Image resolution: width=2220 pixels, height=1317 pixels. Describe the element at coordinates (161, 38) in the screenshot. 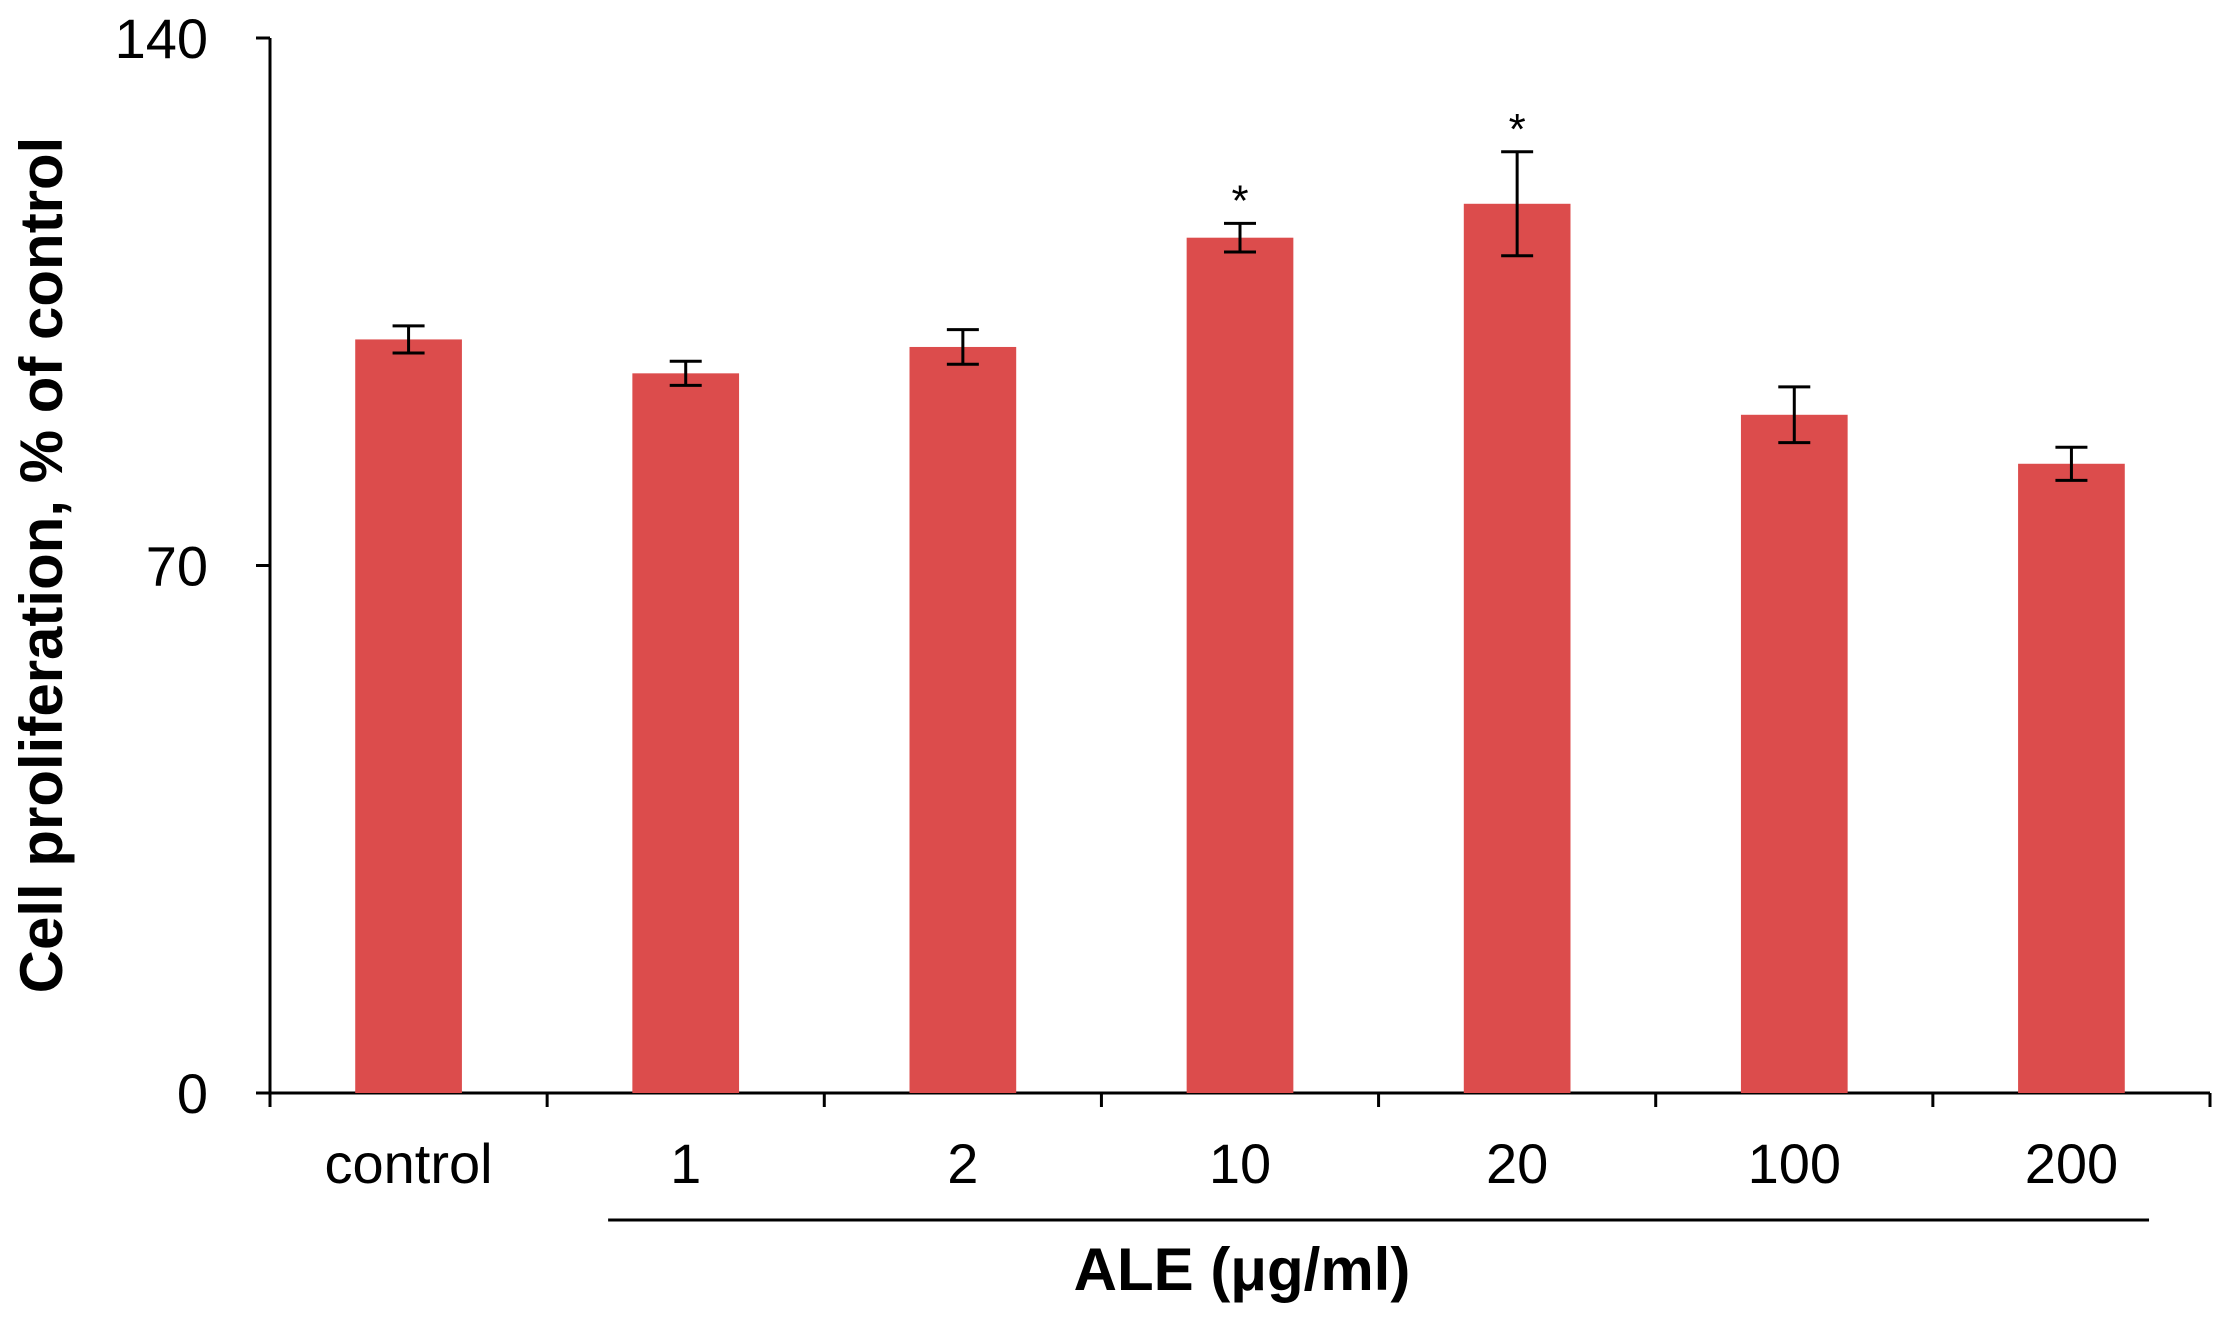

I see `y-tick-label-2: 140` at that location.